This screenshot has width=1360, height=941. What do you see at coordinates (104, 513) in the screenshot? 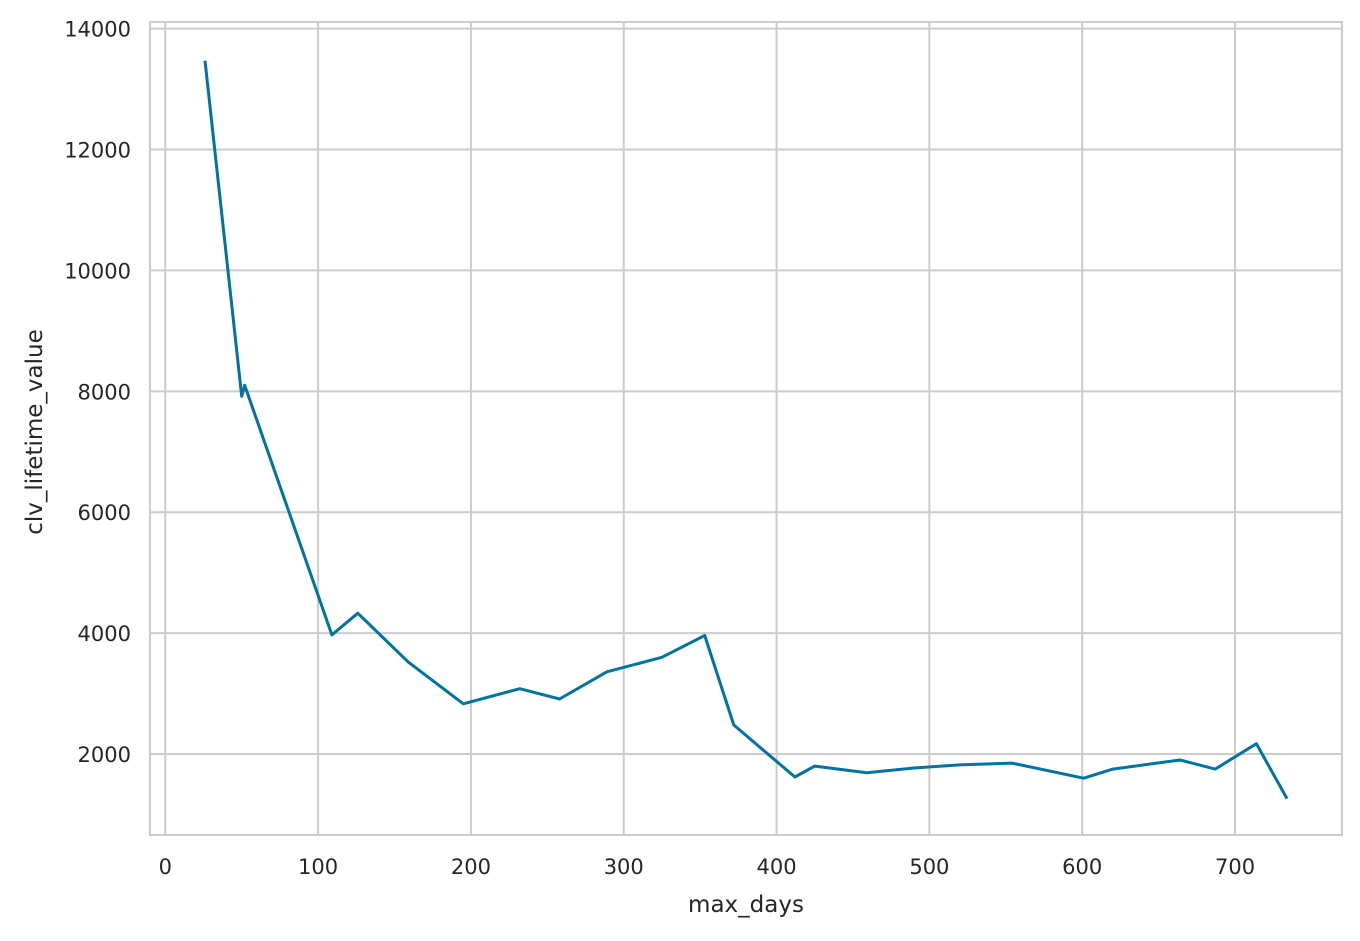
I see `y-tick-label: 6000` at bounding box center [104, 513].